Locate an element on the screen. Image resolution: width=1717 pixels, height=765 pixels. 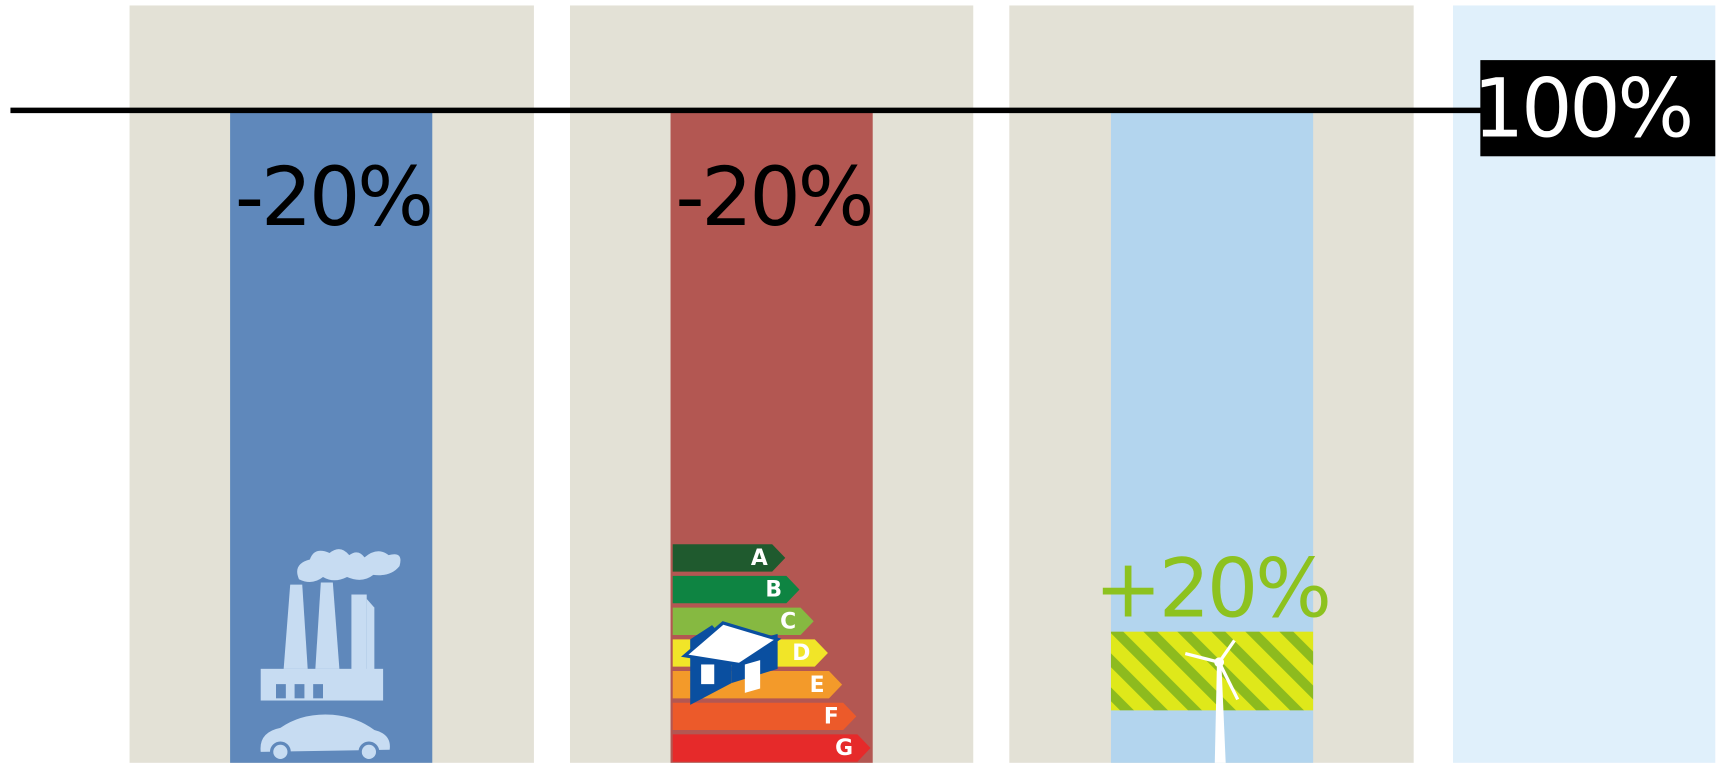
total-box is located at coordinates (1598, 108).